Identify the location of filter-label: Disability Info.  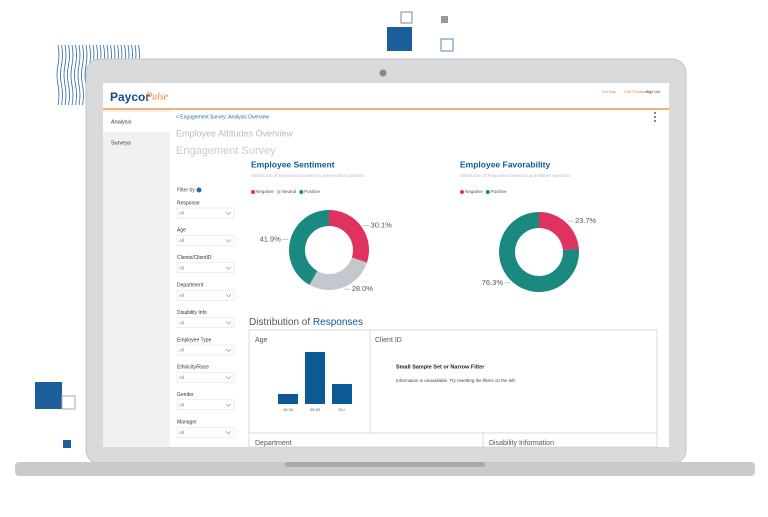
(192, 313).